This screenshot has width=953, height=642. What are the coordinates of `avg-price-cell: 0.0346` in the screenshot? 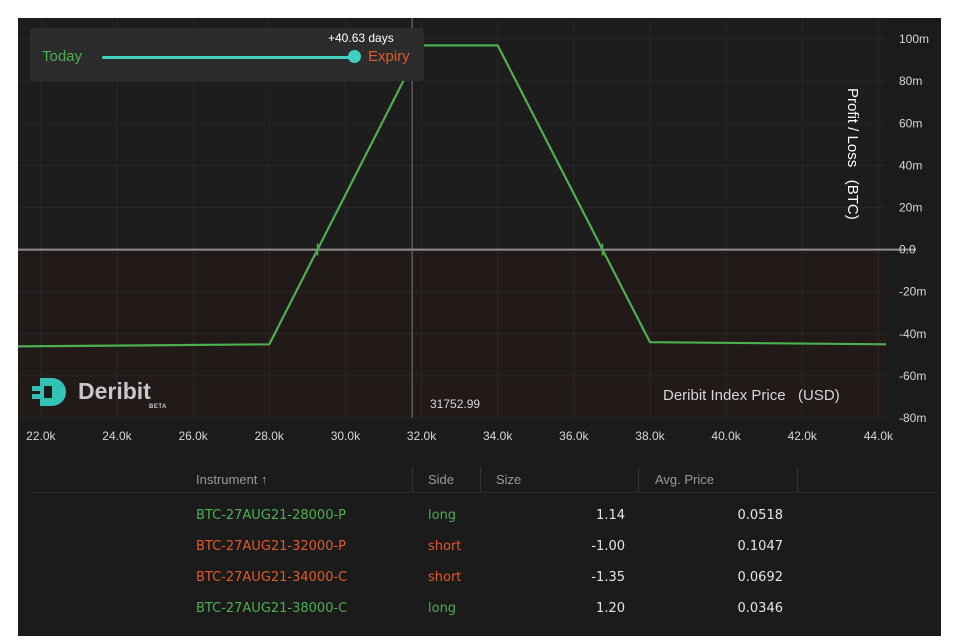 It's located at (760, 608).